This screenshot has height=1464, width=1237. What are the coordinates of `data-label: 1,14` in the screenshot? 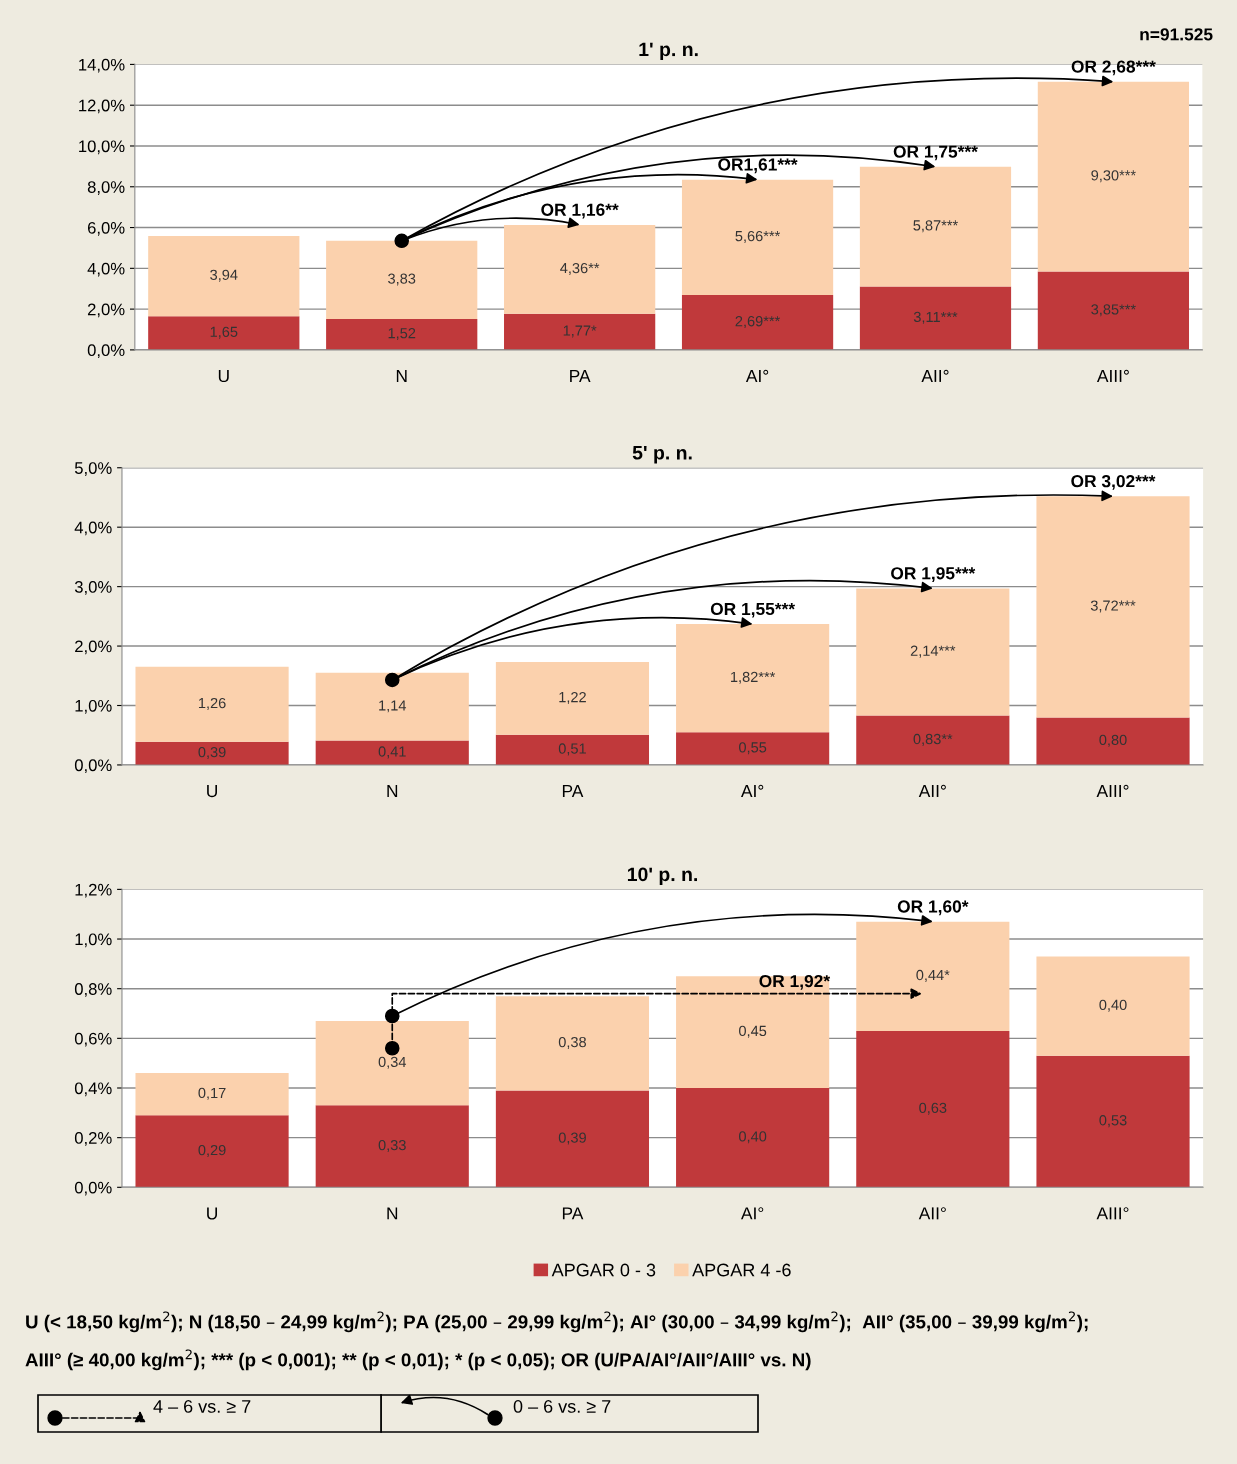 It's located at (393, 706).